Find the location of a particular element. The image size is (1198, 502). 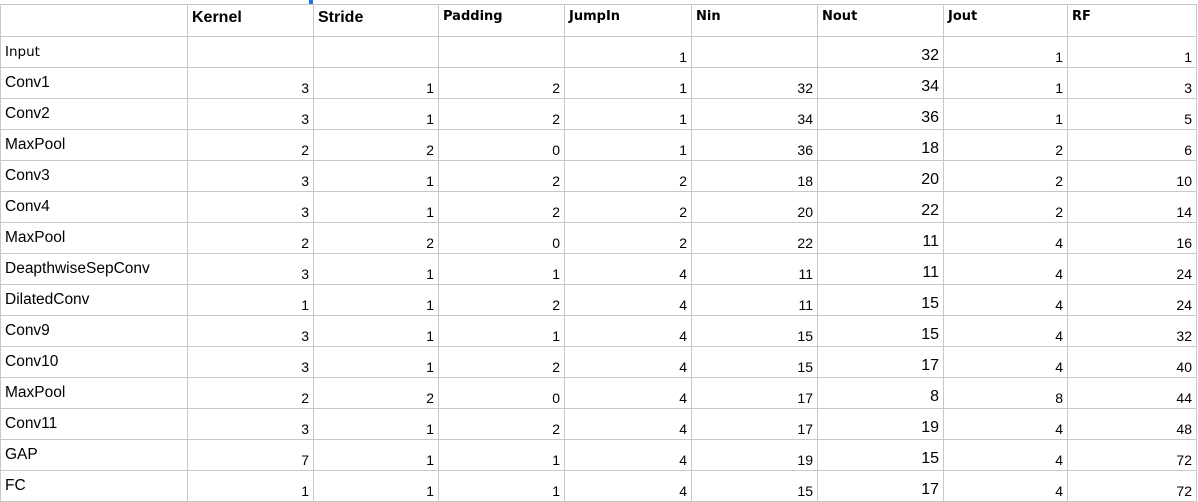

row-label-cell: Conv4 is located at coordinates (94, 207).